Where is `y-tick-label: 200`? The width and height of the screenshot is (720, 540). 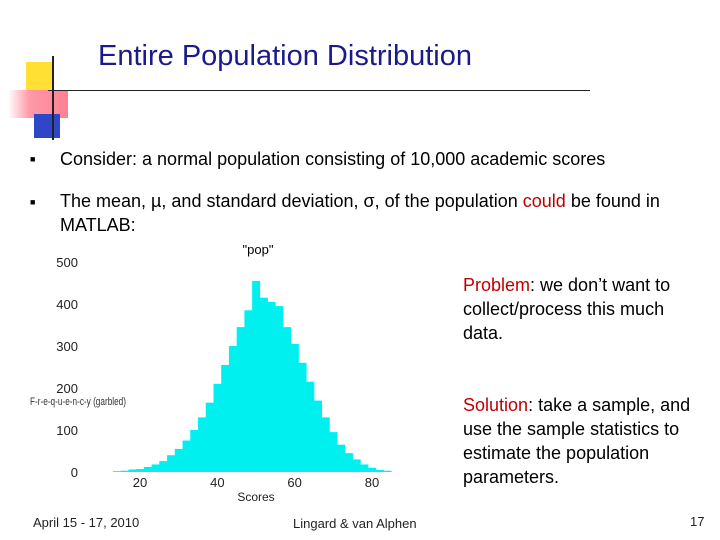 y-tick-label: 200 is located at coordinates (67, 388).